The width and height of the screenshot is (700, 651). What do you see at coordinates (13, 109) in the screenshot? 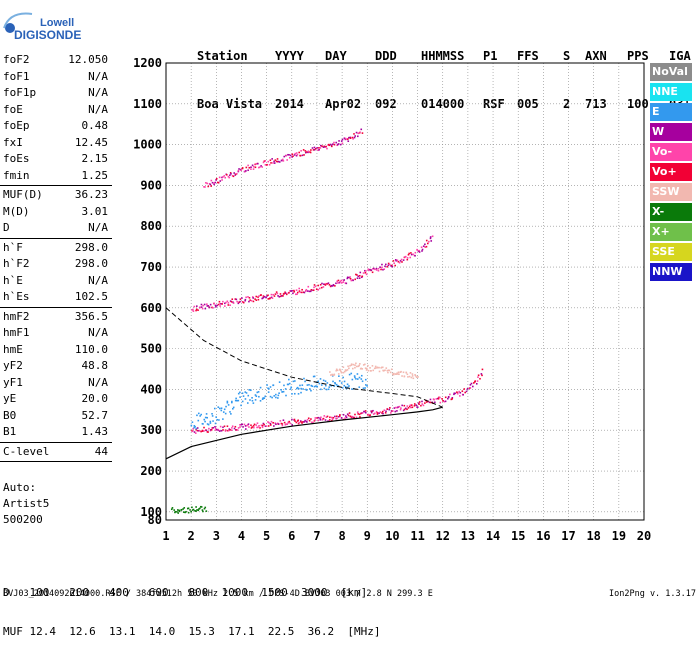
I see `param-name: foE` at bounding box center [13, 109].